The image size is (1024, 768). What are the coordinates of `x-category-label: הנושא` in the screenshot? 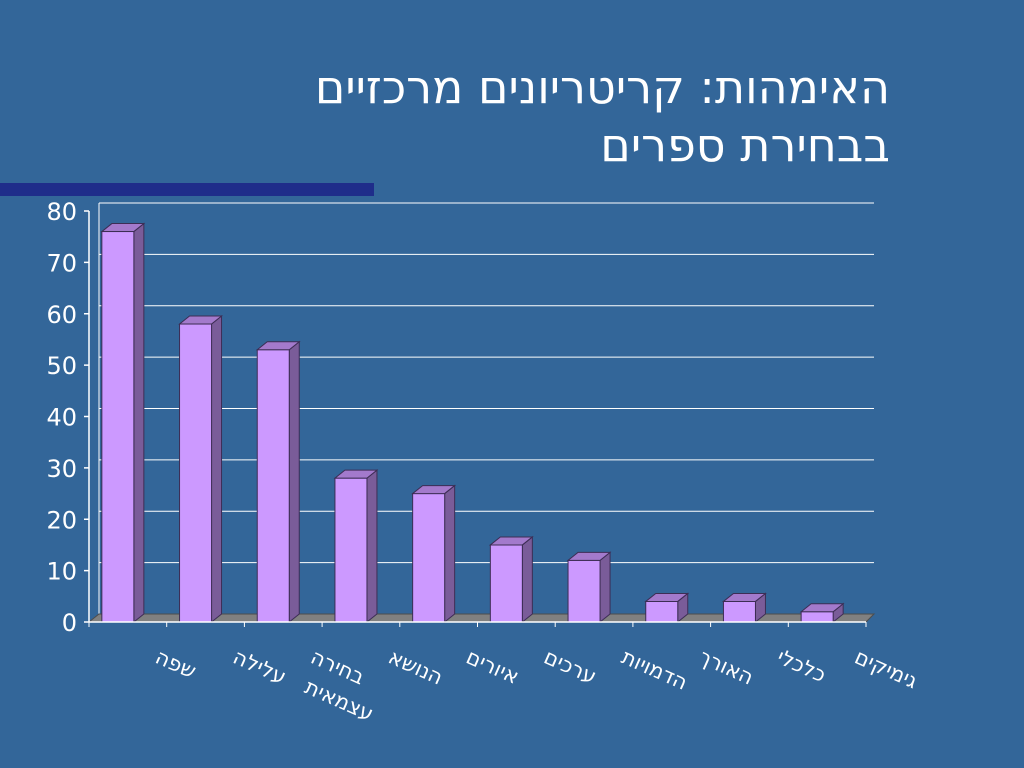 It's located at (416, 667).